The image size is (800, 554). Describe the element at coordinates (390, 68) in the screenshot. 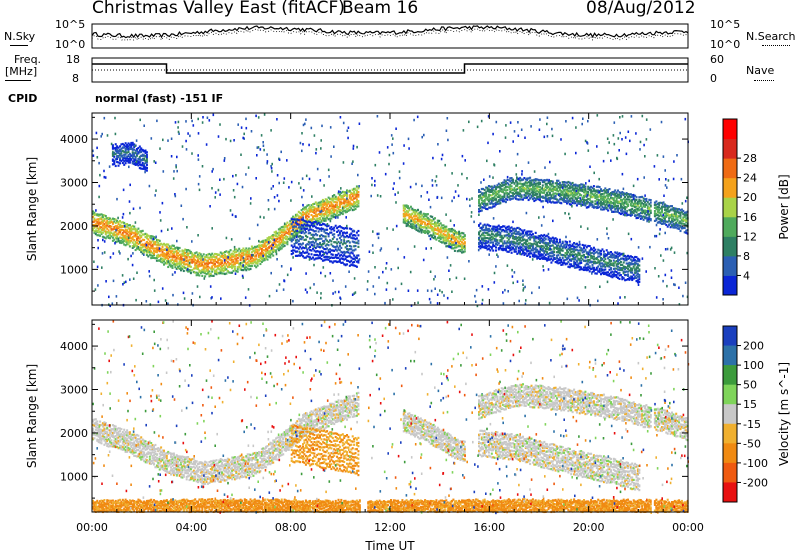

I see `freq-trace` at that location.